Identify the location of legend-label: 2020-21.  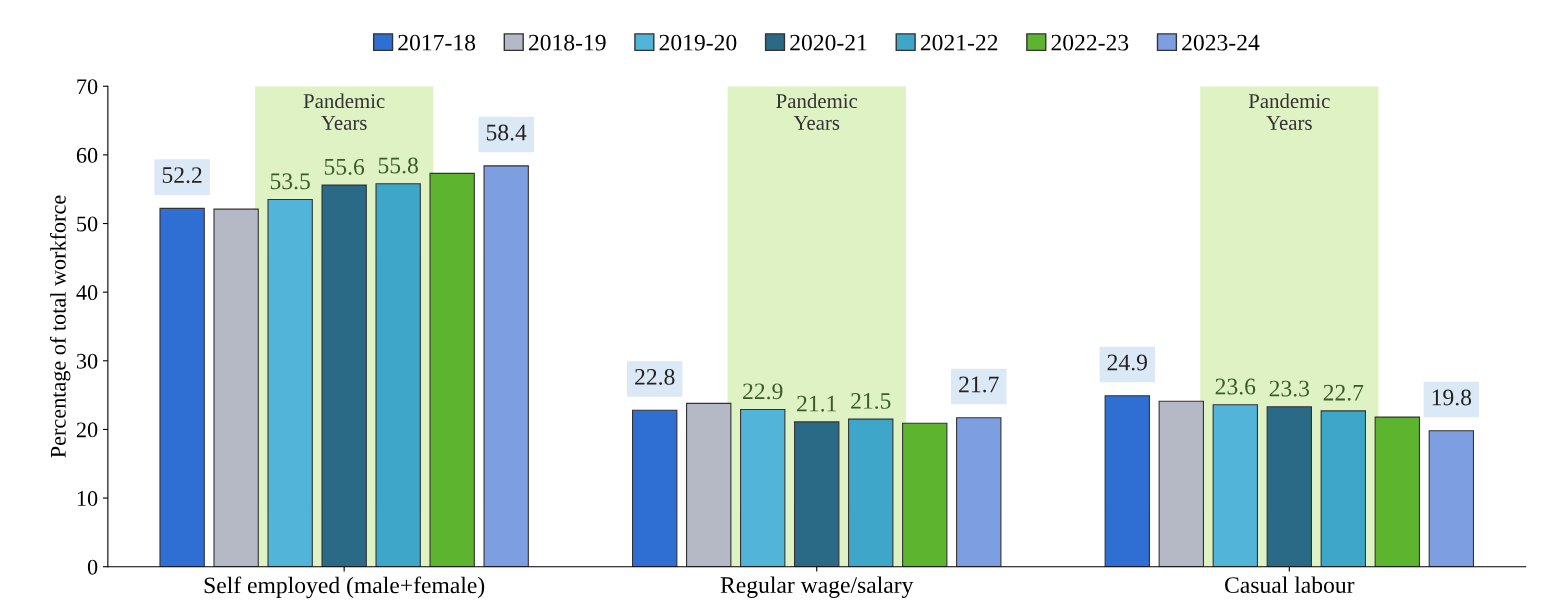
(828, 42).